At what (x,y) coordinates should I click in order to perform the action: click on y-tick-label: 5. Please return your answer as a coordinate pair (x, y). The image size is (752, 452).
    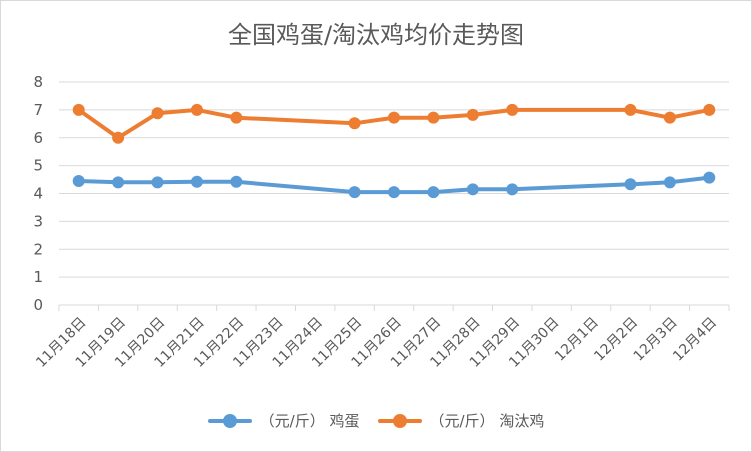
    Looking at the image, I should click on (38, 166).